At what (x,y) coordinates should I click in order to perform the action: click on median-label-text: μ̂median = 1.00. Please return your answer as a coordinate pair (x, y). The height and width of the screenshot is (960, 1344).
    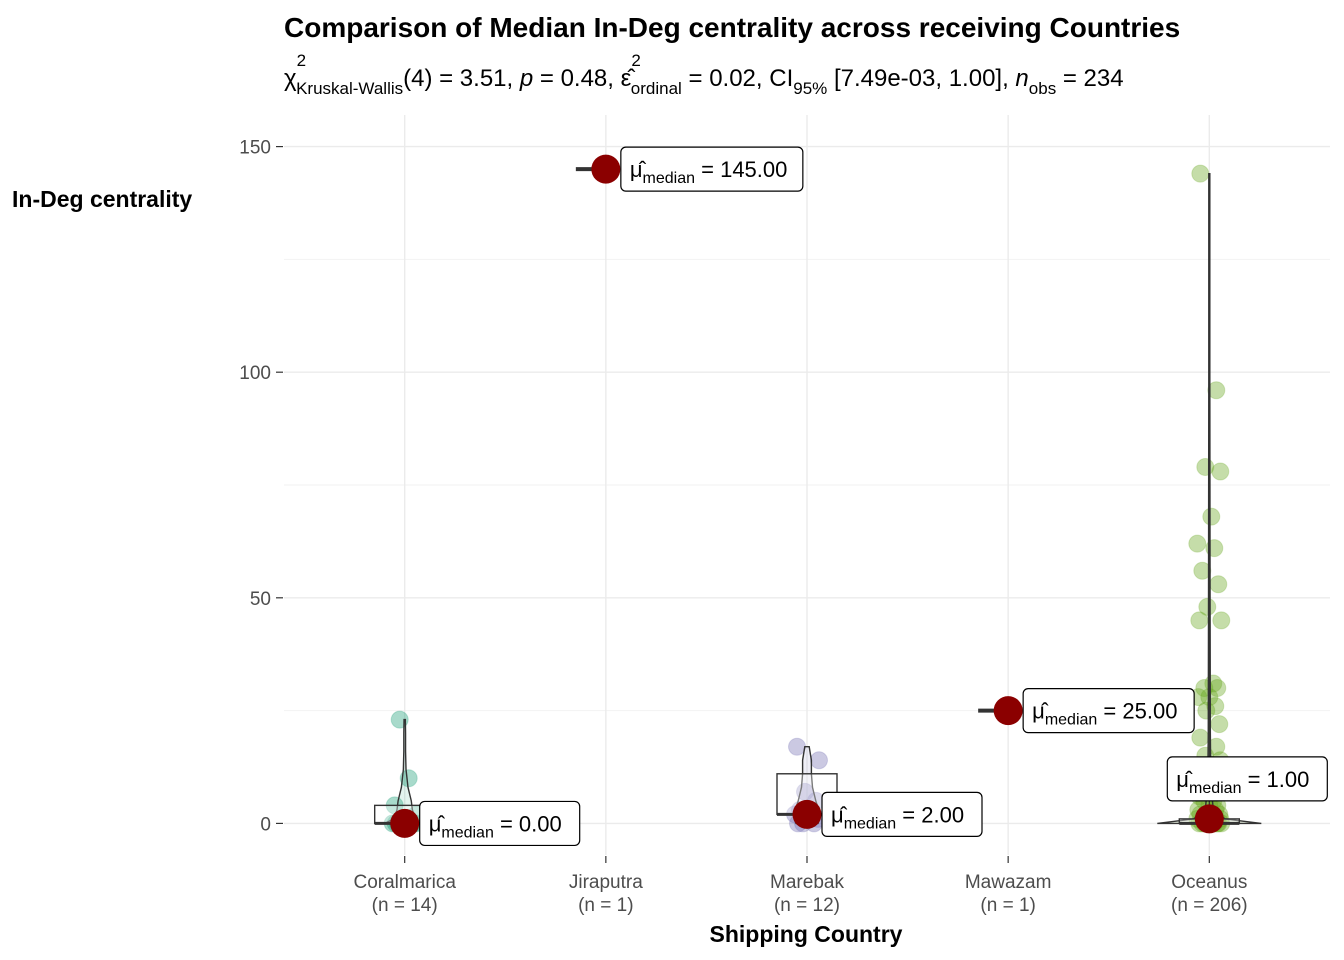
    Looking at the image, I should click on (1242, 782).